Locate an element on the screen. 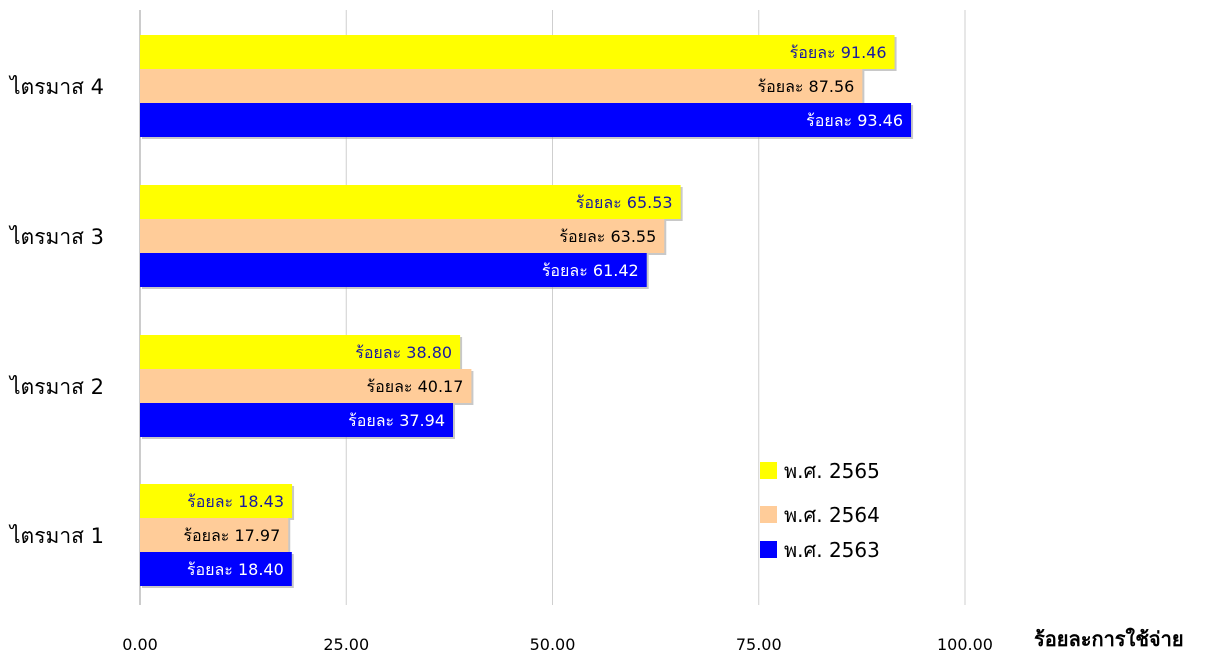  data-label: ร้อยละ 87.56 is located at coordinates (805, 86).